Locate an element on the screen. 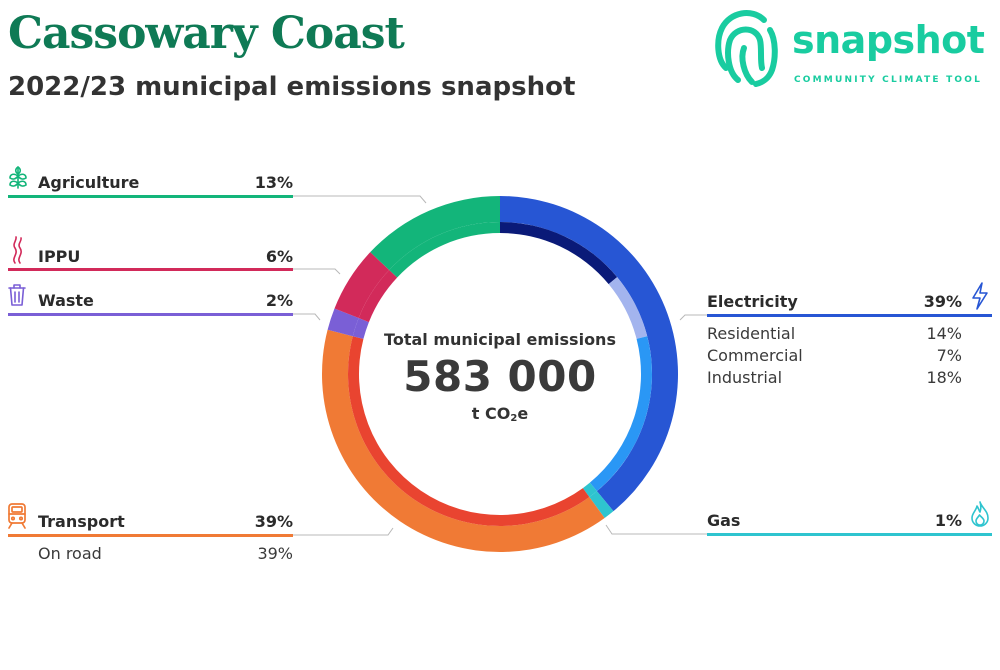 The width and height of the screenshot is (1000, 670). waste-underline is located at coordinates (150, 314).